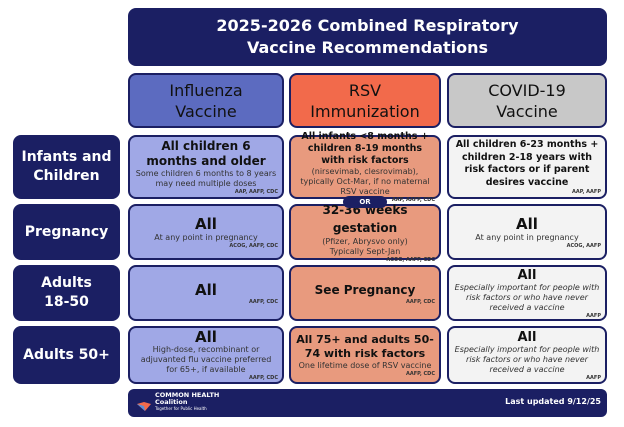  Describe the element at coordinates (365, 219) in the screenshot. I see `cell-main: 32-36 weeks gestation` at that location.